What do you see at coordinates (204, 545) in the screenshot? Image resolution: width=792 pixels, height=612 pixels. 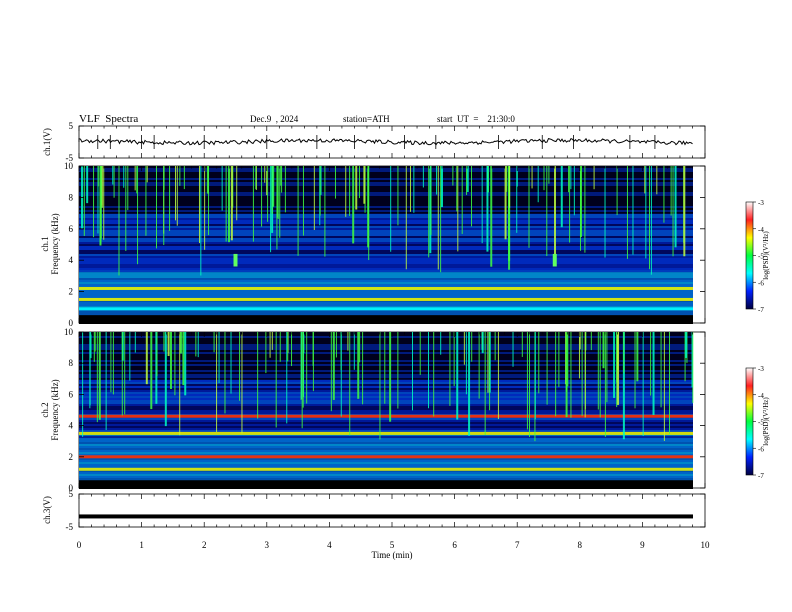 I see `xtick-label: 2` at bounding box center [204, 545].